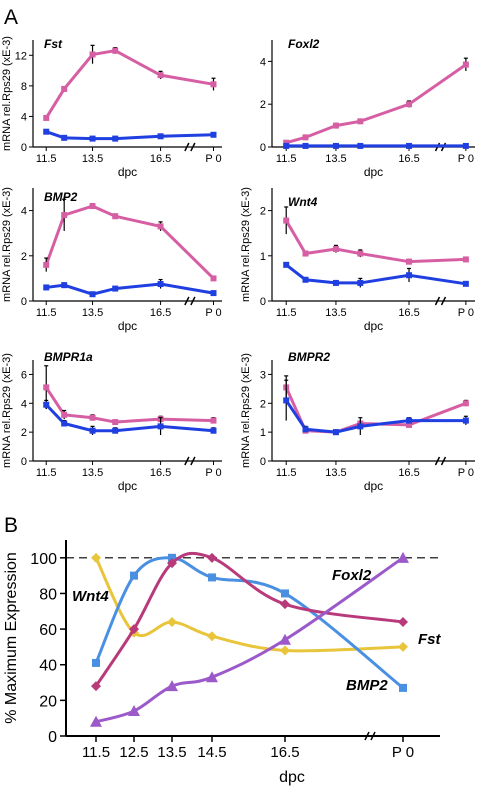  What do you see at coordinates (352, 575) in the screenshot?
I see `series-label: Foxl2` at bounding box center [352, 575].